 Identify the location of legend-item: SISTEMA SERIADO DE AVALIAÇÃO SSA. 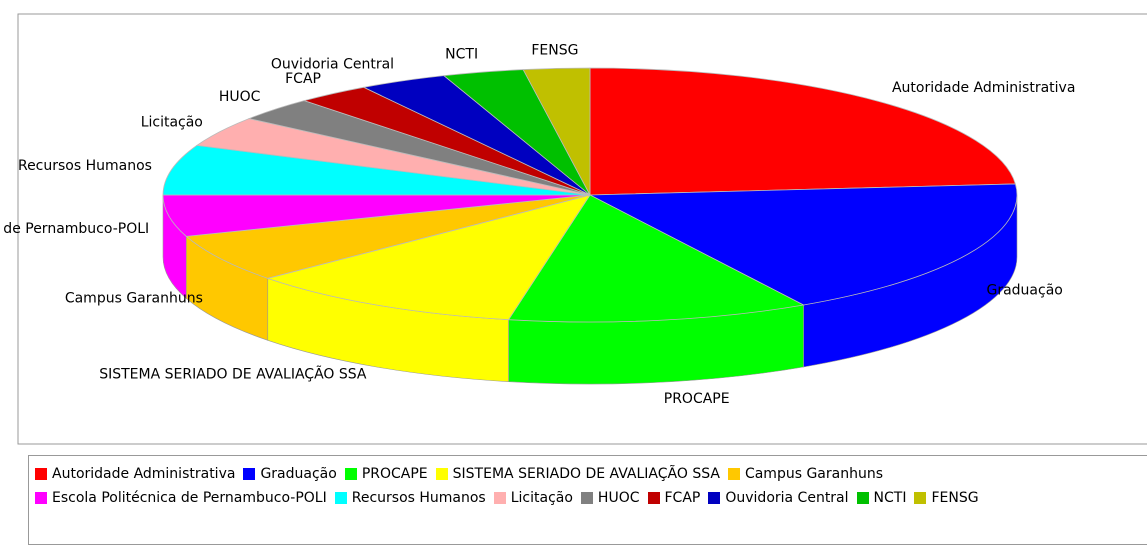
(577, 474).